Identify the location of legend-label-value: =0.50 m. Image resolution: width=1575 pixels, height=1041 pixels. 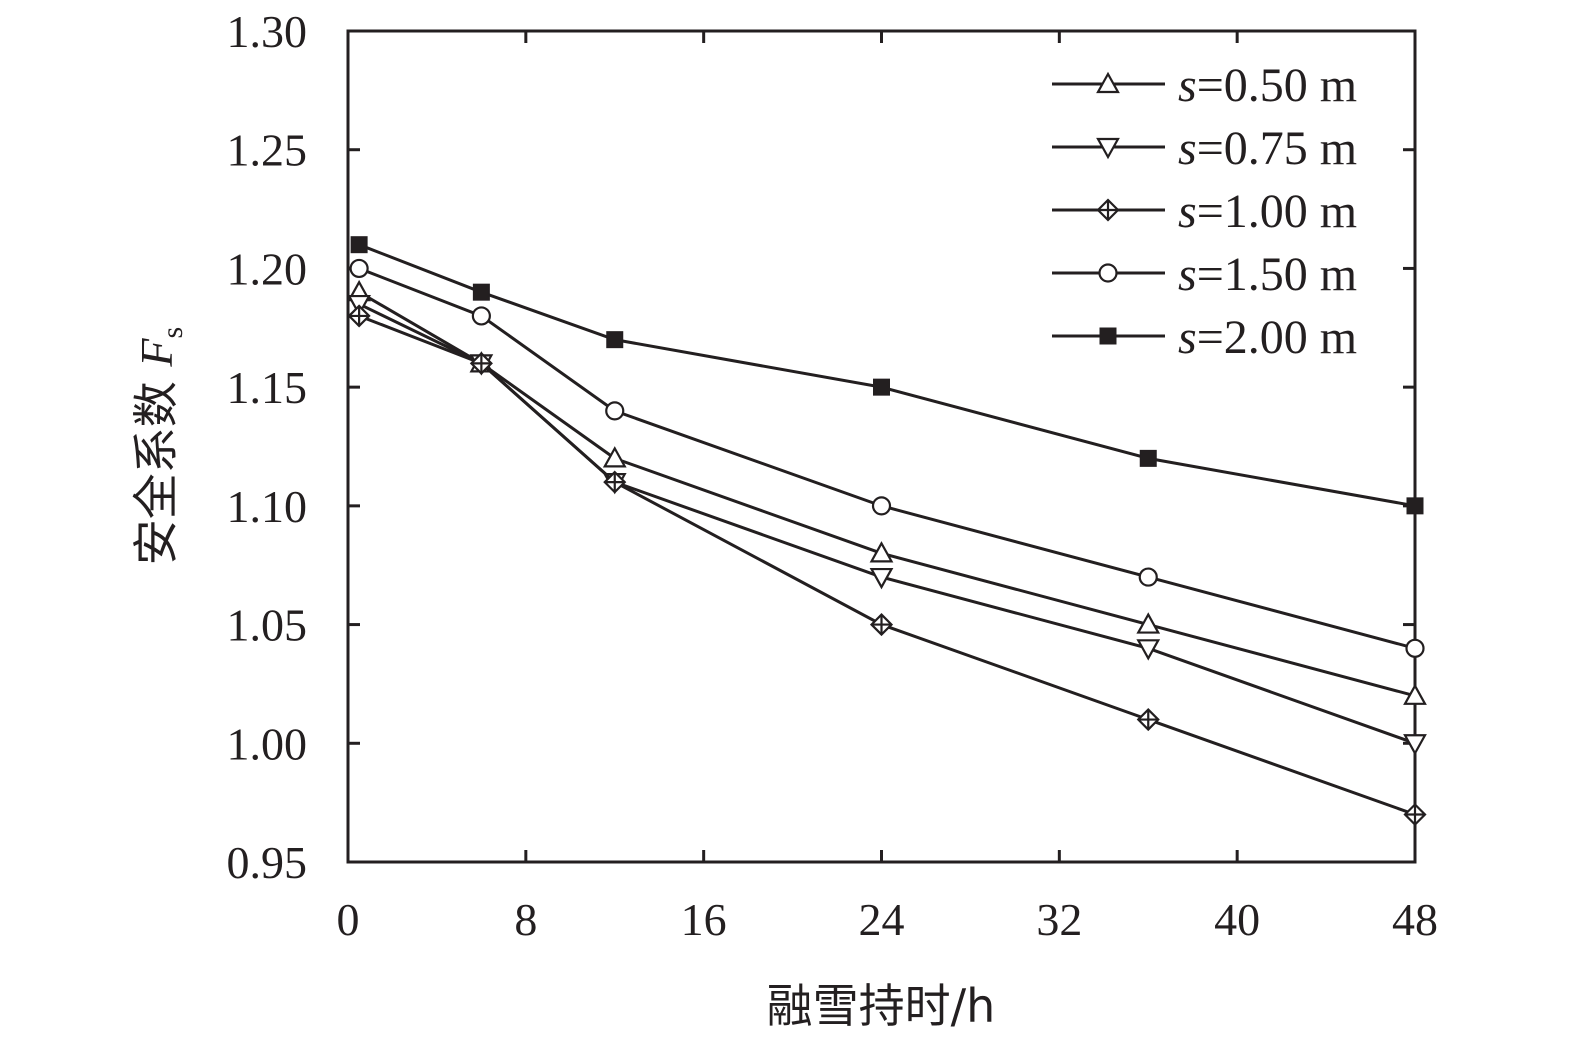
(1277, 85).